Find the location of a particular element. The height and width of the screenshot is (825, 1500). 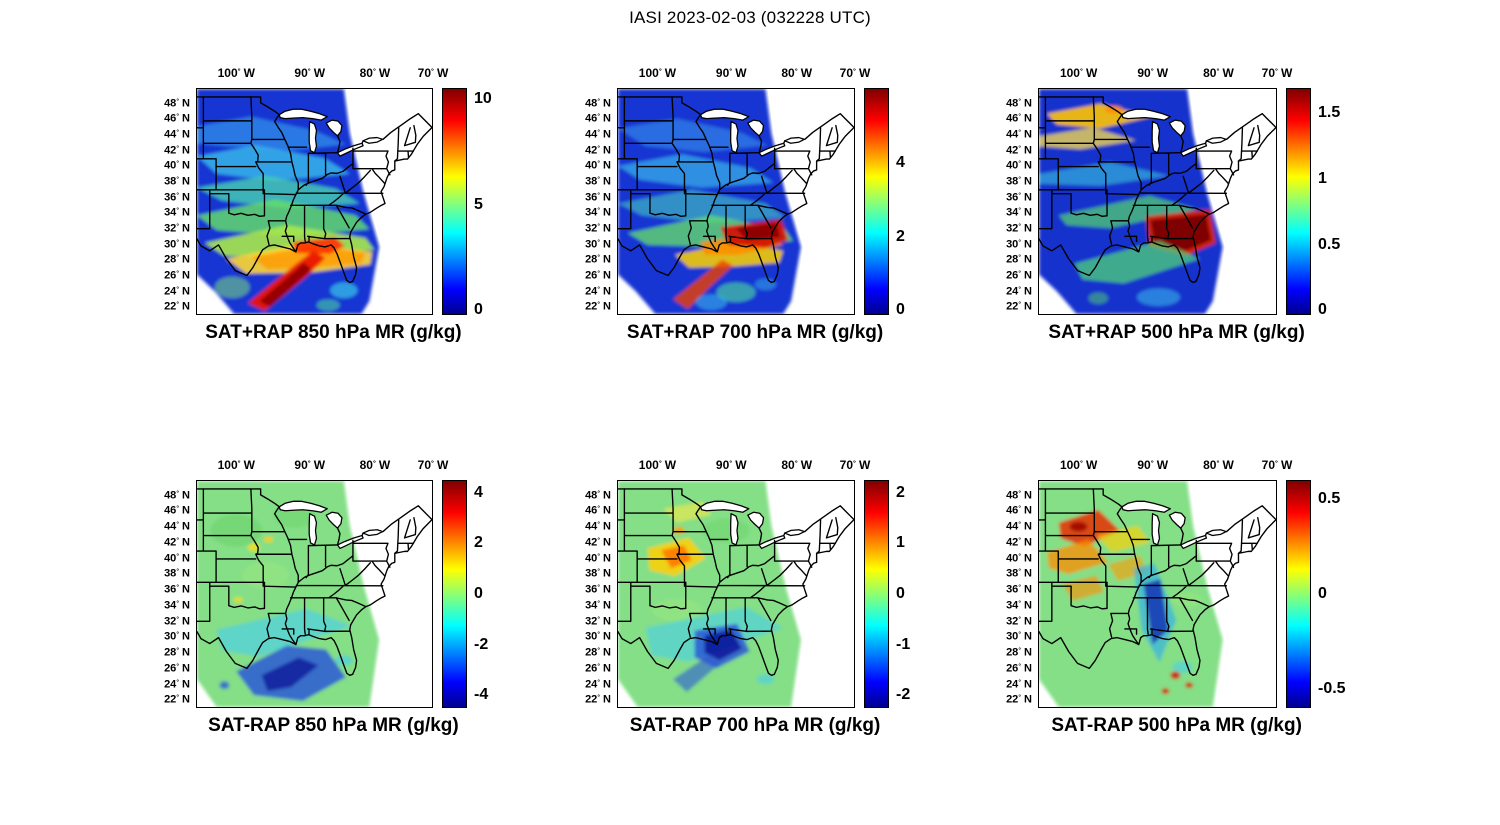

panel-title: SAT+RAP 850 hPa MR (g/kg) is located at coordinates (333, 332).